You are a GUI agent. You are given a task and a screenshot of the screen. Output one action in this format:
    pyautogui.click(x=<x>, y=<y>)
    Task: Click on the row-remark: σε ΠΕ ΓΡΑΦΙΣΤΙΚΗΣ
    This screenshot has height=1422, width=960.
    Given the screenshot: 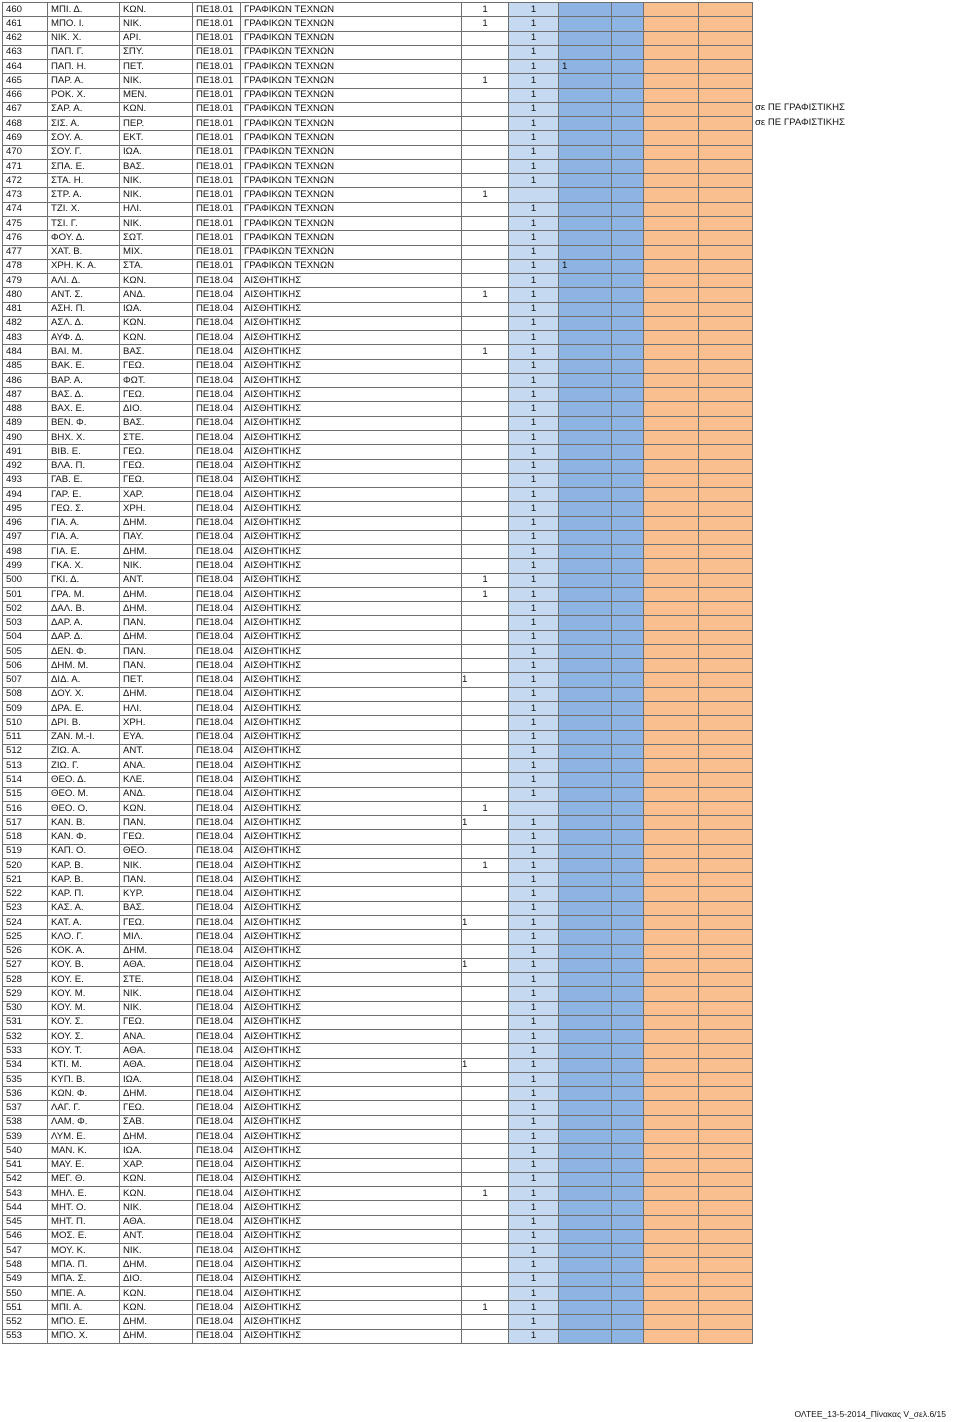 What is the action you would take?
    pyautogui.click(x=800, y=122)
    